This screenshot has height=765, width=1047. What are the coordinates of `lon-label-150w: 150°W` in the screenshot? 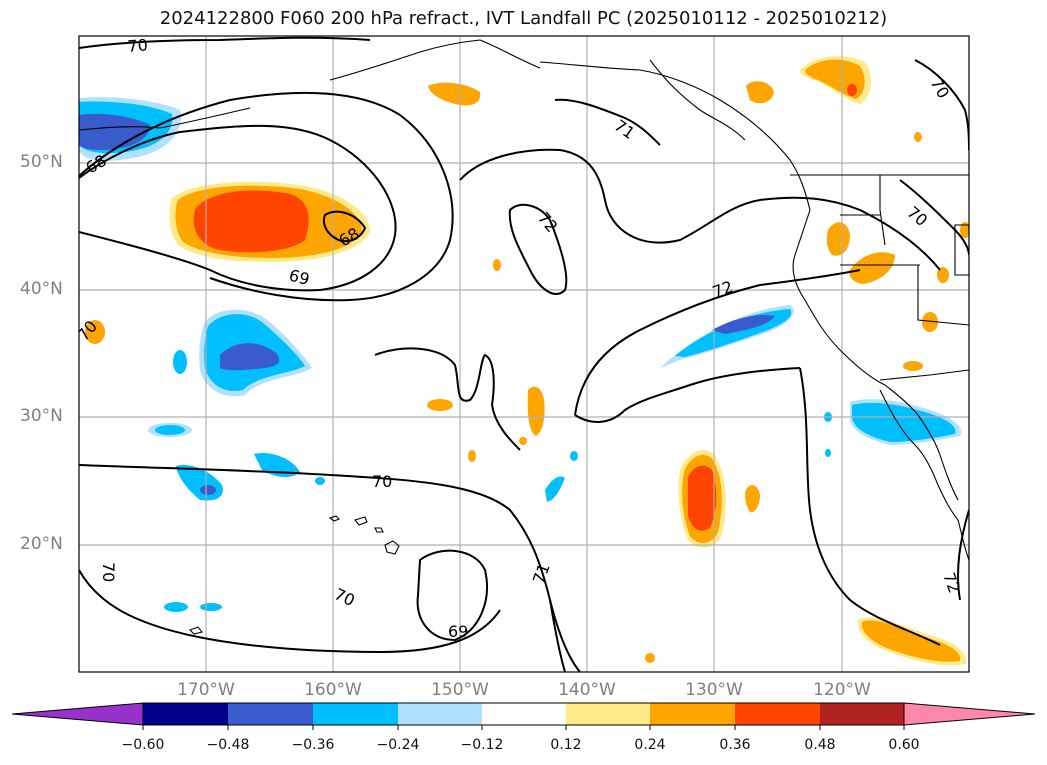 It's located at (460, 690).